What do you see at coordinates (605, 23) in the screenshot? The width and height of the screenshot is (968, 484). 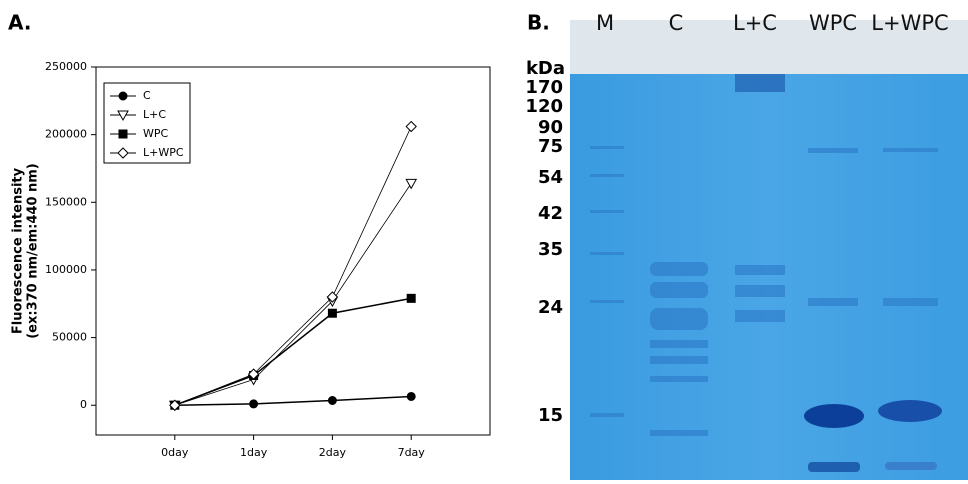 I see `lane-label: M` at bounding box center [605, 23].